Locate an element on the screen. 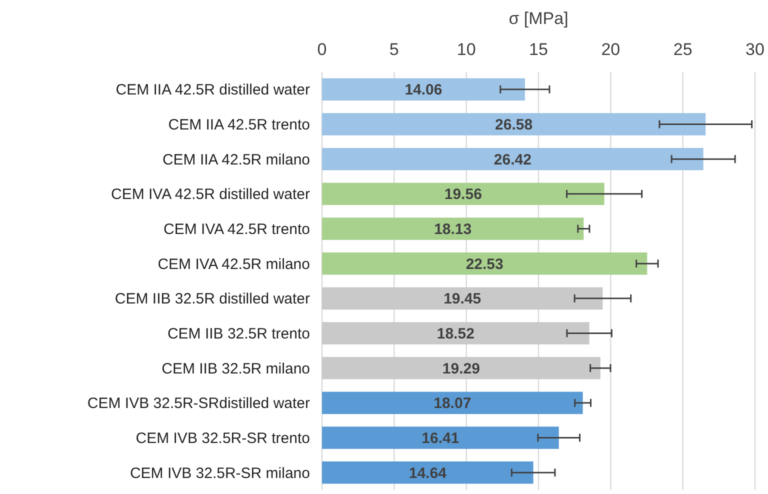 This screenshot has height=494, width=768. y-tick-label: CEM IVB 32.5R-SR milano is located at coordinates (220, 473).